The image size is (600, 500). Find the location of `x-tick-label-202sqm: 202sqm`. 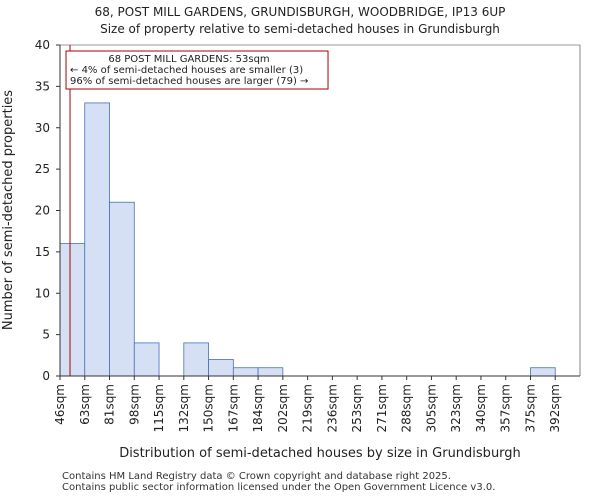

x-tick-label-202sqm: 202sqm is located at coordinates (283, 408).